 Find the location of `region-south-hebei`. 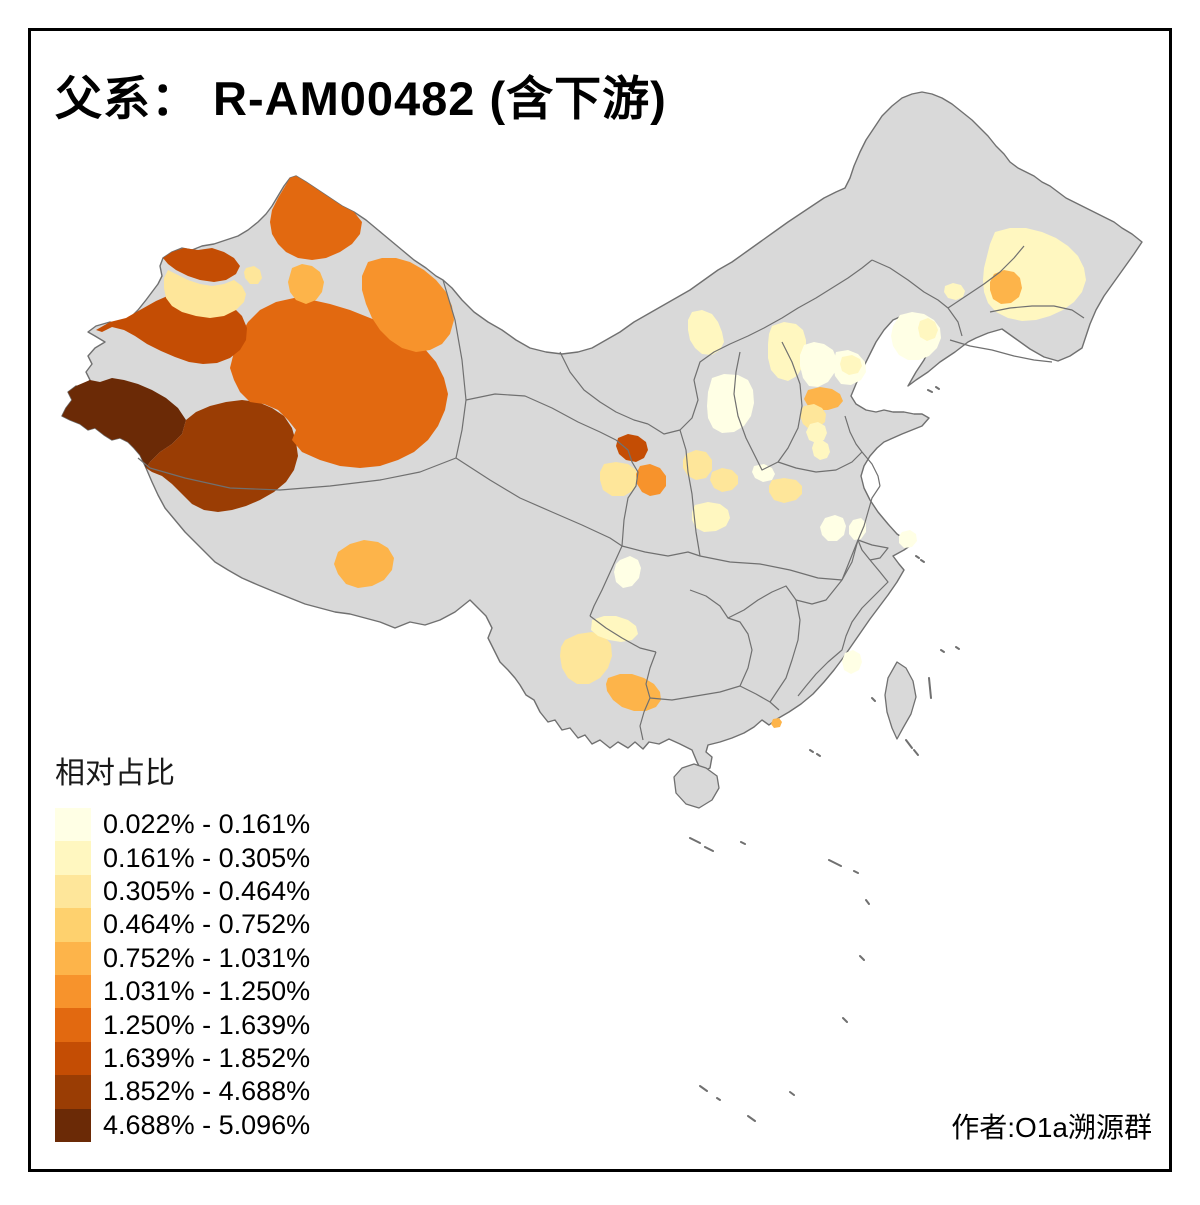

region-south-hebei is located at coordinates (821, 450).